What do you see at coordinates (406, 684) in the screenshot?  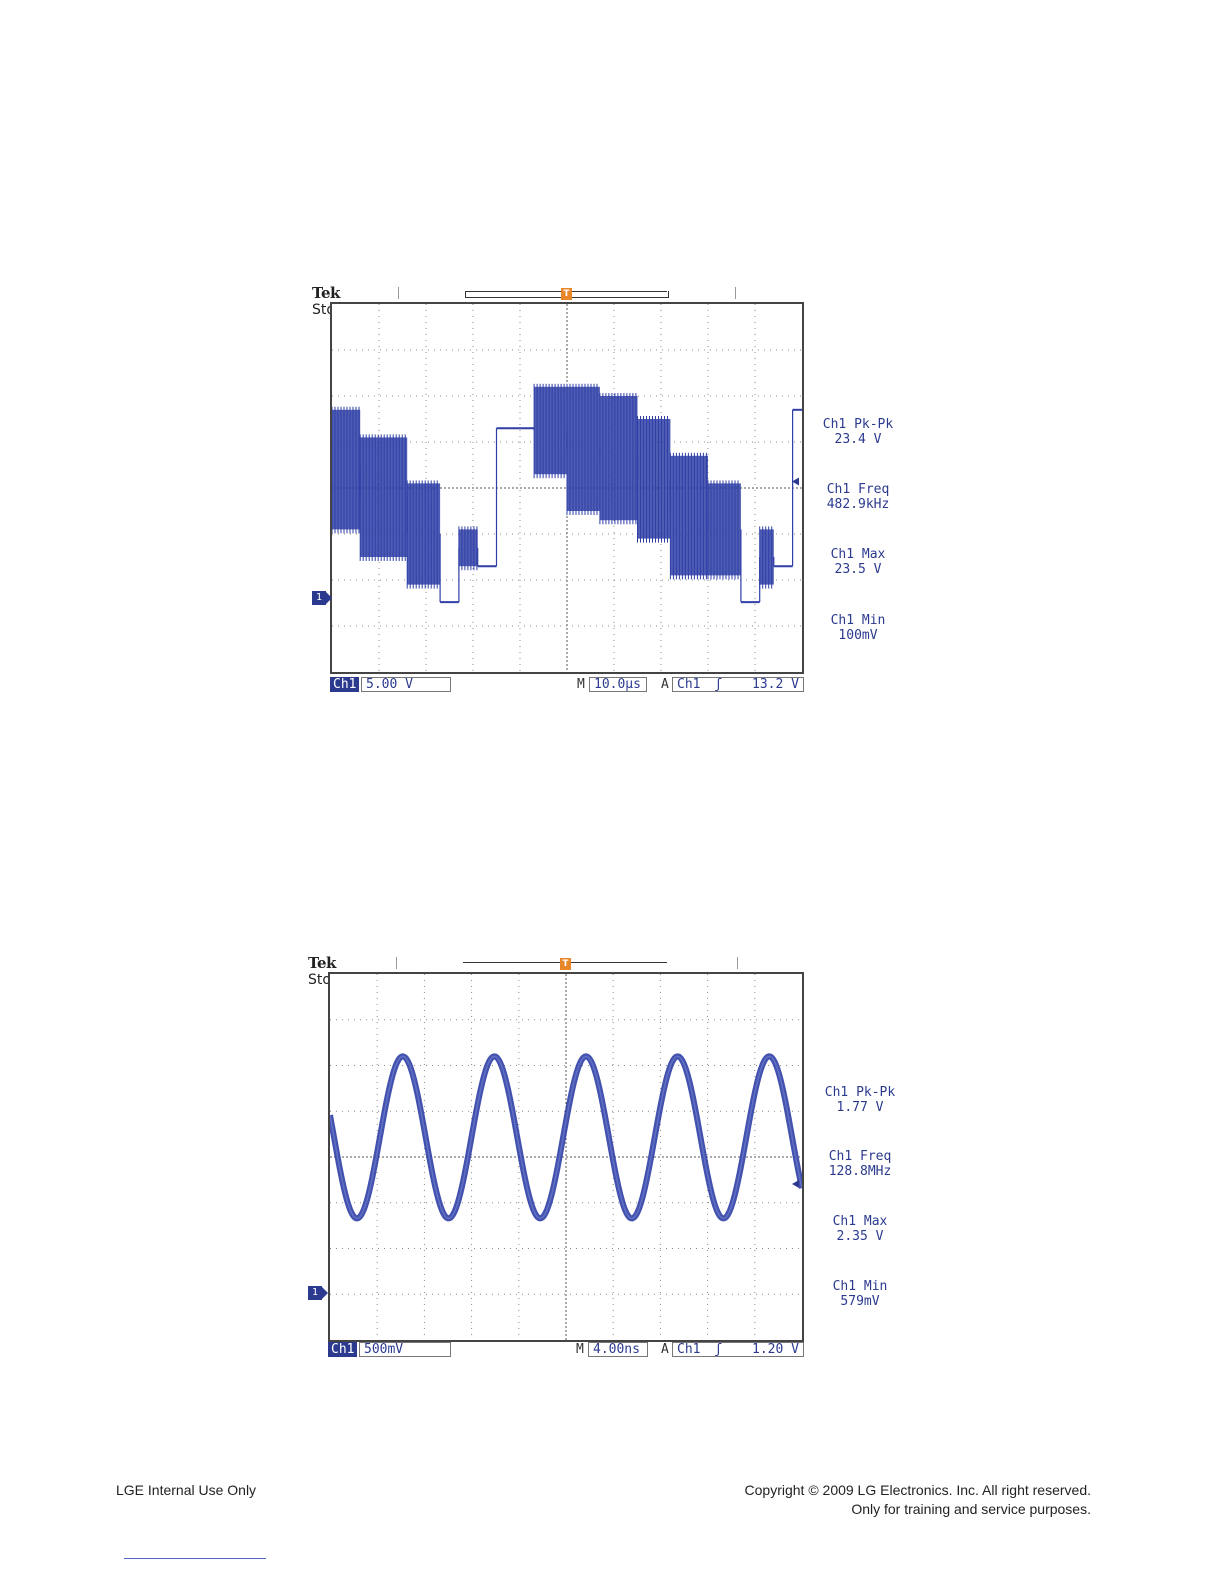 I see `volts-per-div: 5.00 V` at bounding box center [406, 684].